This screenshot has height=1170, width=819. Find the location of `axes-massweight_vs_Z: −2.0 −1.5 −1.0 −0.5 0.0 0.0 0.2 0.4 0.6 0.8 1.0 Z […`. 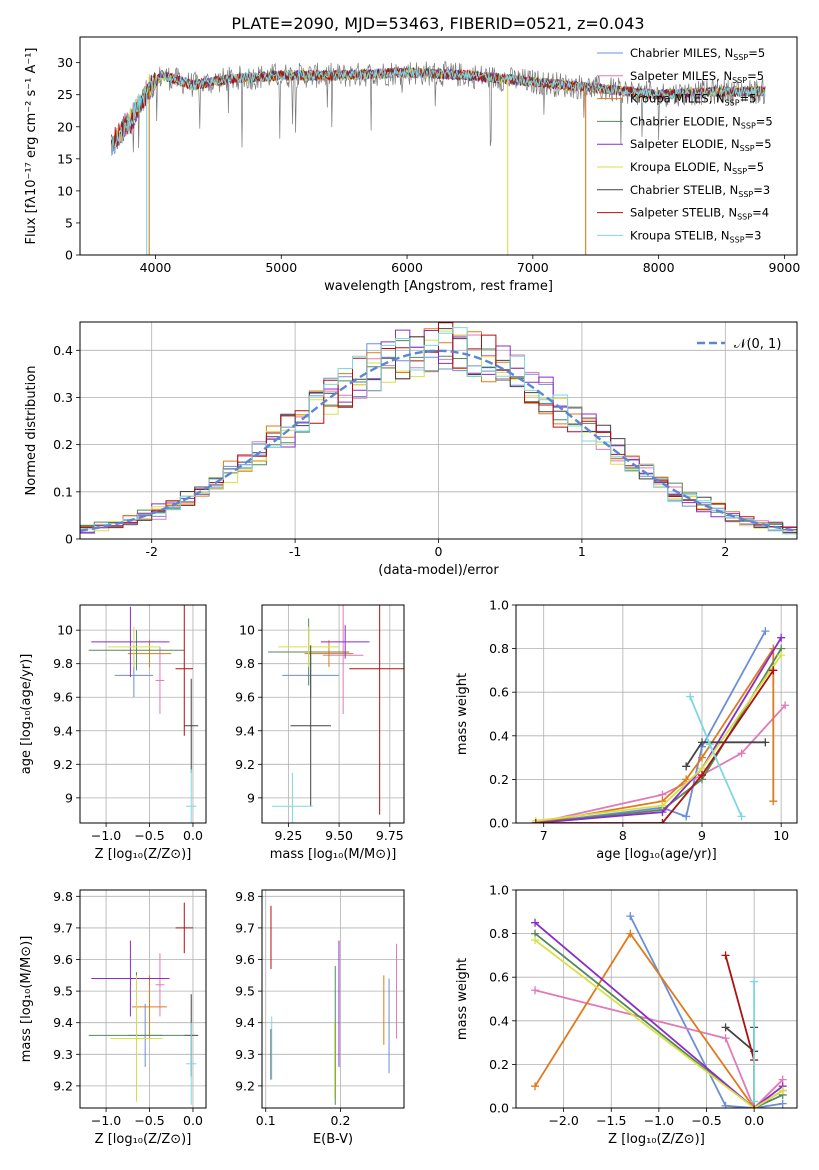

axes-massweight_vs_Z: −2.0 −1.5 −1.0 −0.5 0.0 0.0 0.2 0.4 0.6 0.8 1.0 Z [… is located at coordinates (626, 1015).